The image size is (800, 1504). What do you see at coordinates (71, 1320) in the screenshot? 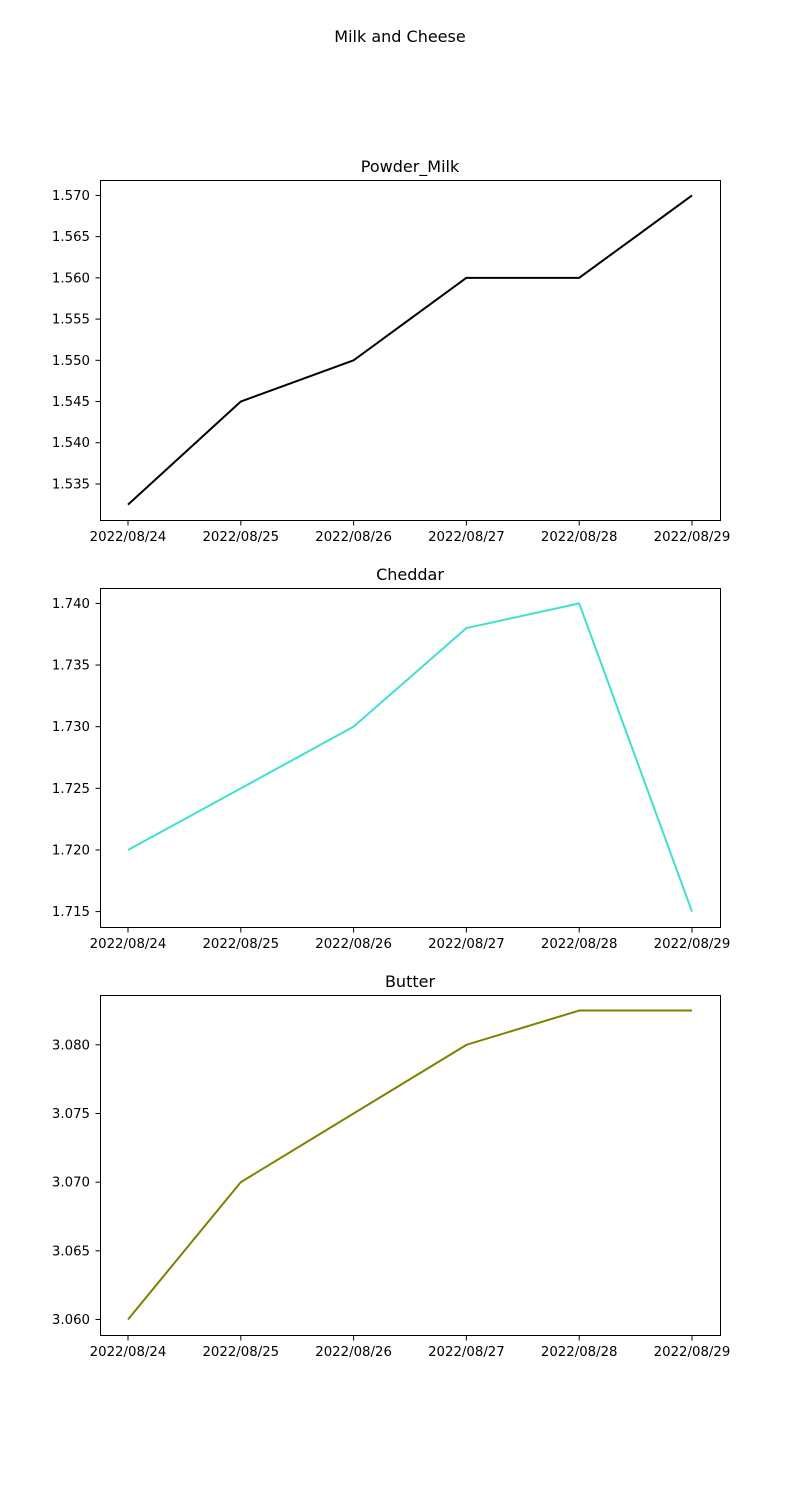
I see `y-tick-label: 3.060` at bounding box center [71, 1320].